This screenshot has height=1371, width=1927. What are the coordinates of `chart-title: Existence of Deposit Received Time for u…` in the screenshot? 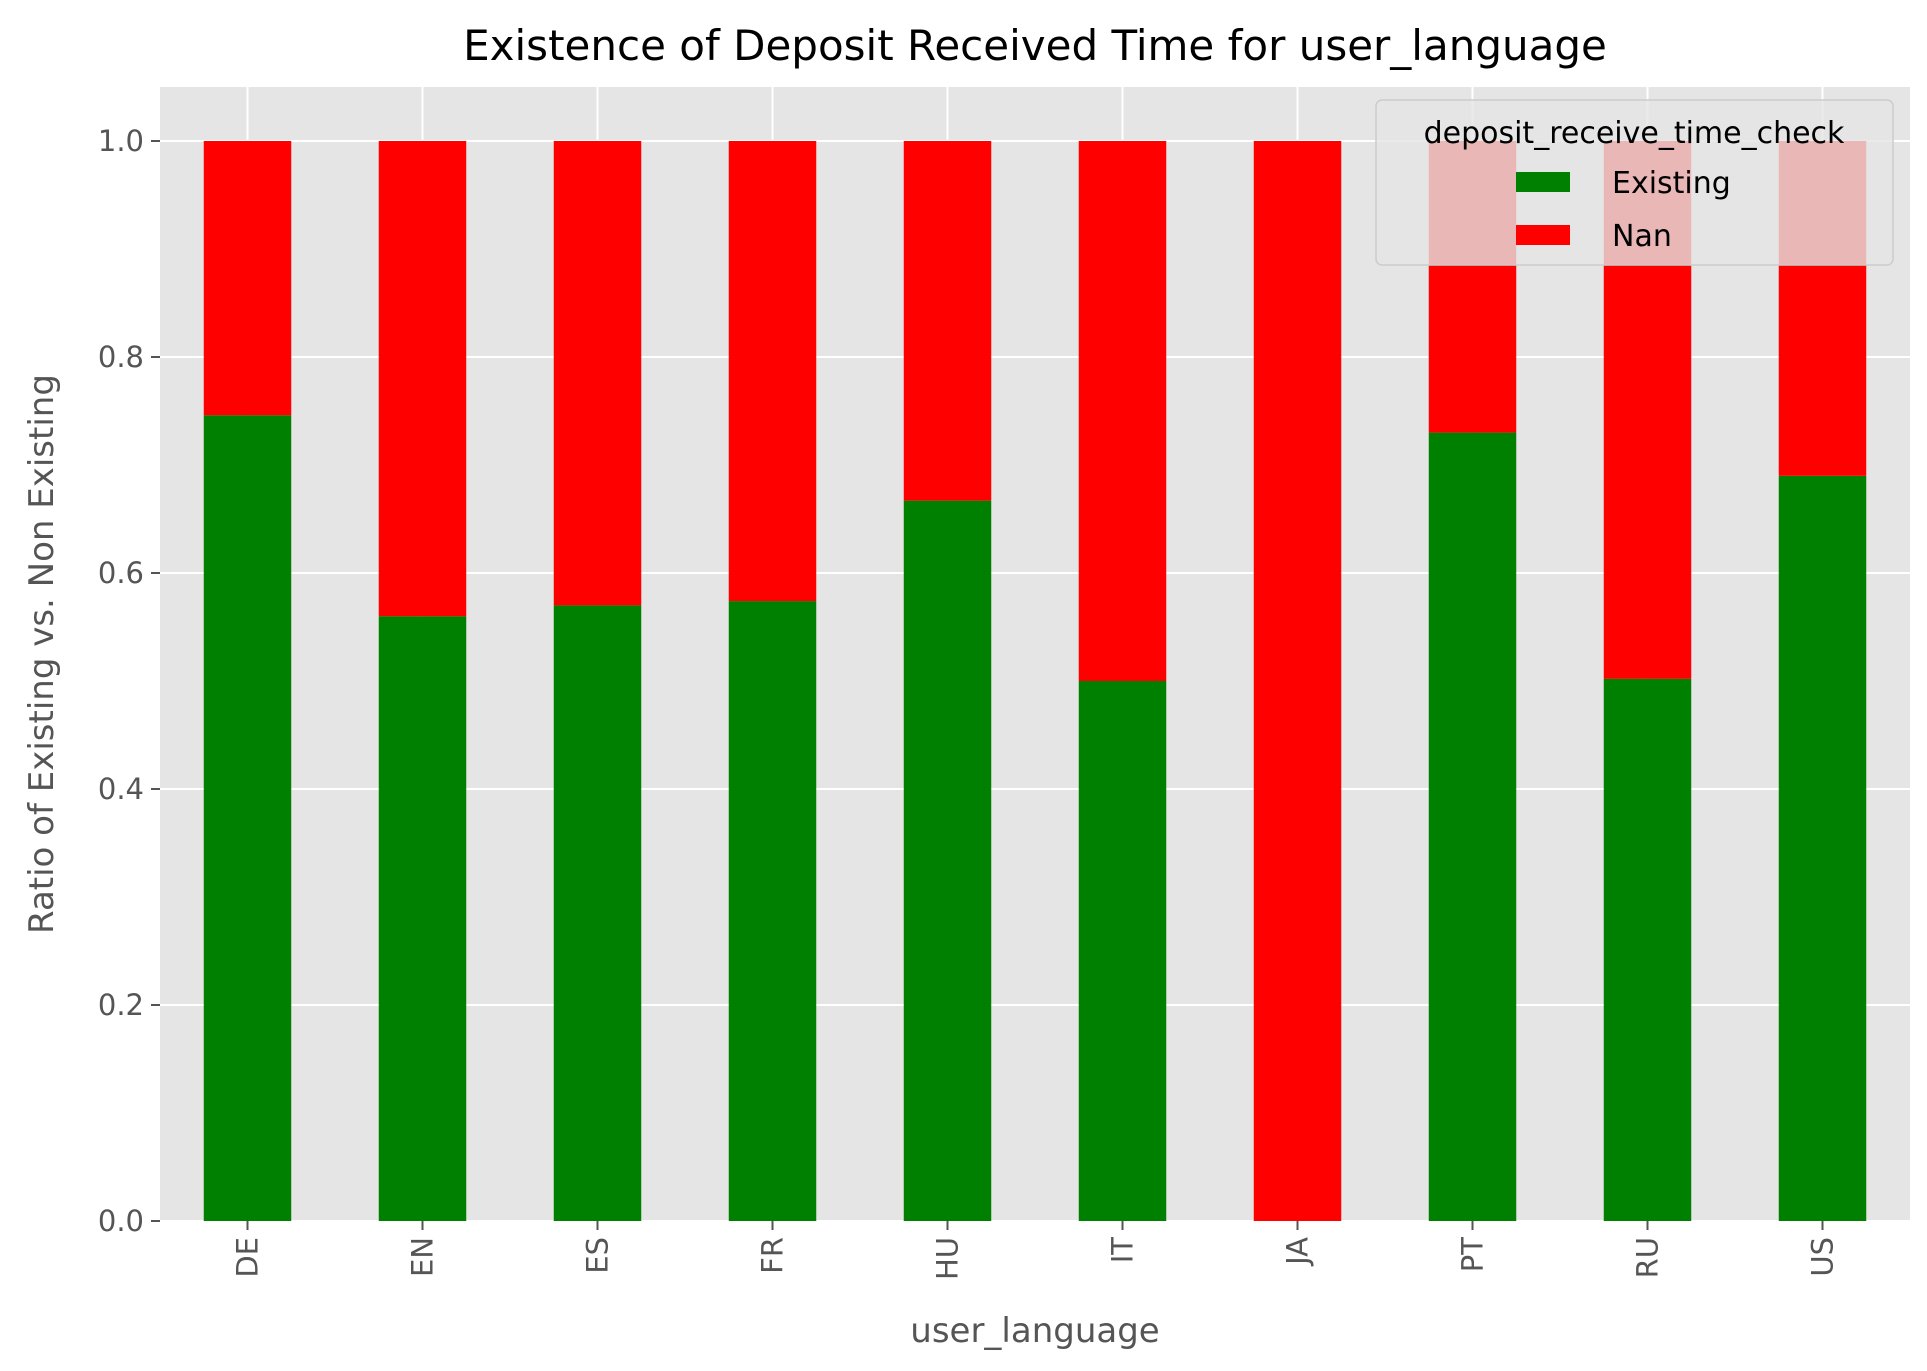 It's located at (1035, 45).